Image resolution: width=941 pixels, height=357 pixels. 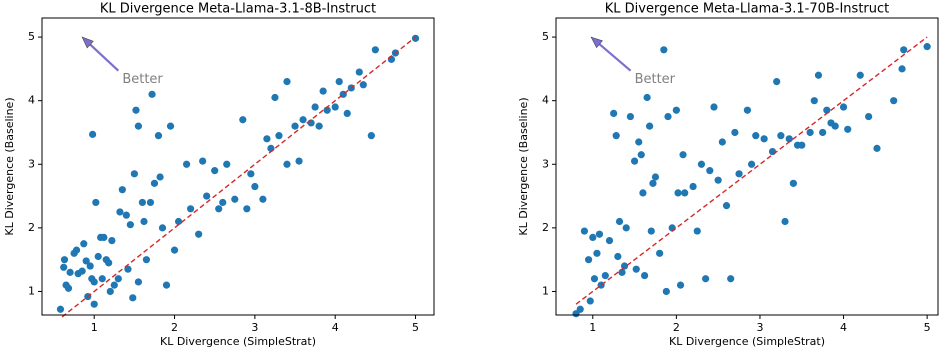 I want to click on y-tick-label: 1, so click(x=545, y=290).